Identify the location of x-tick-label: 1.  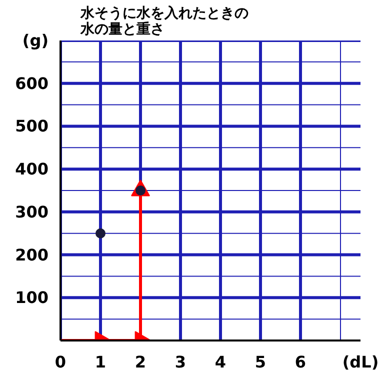
(100, 362).